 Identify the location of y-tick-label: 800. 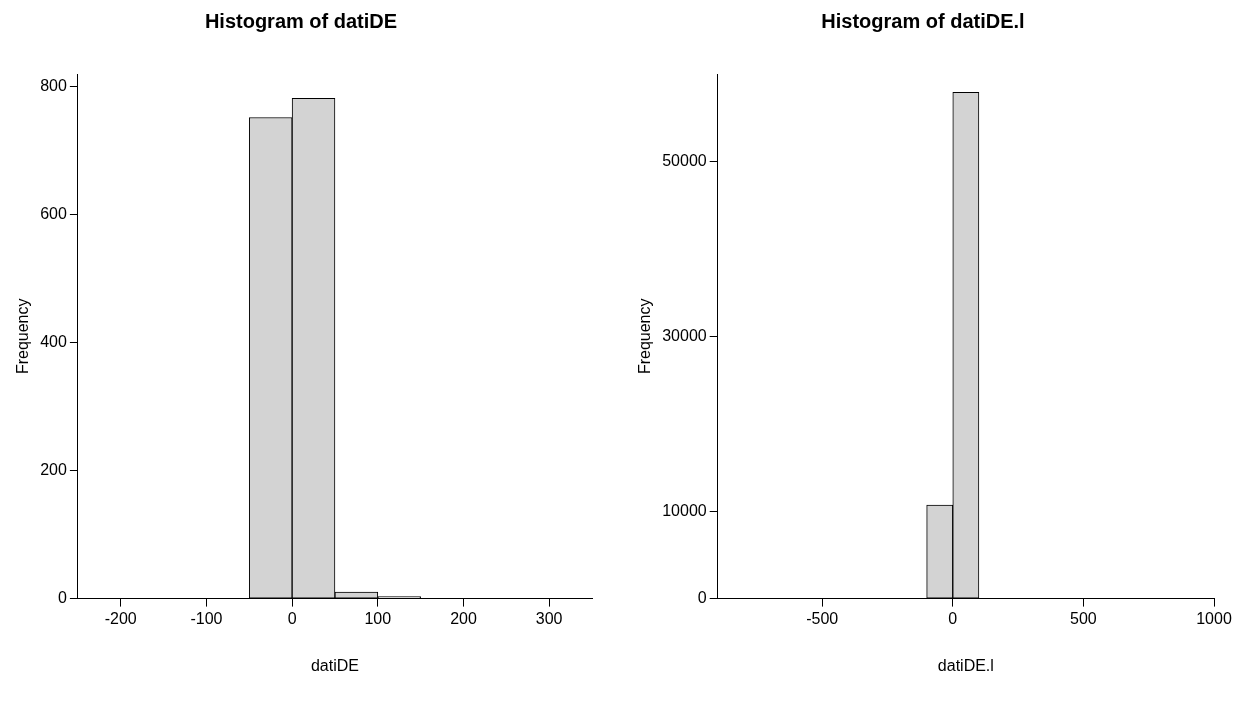
(53, 86).